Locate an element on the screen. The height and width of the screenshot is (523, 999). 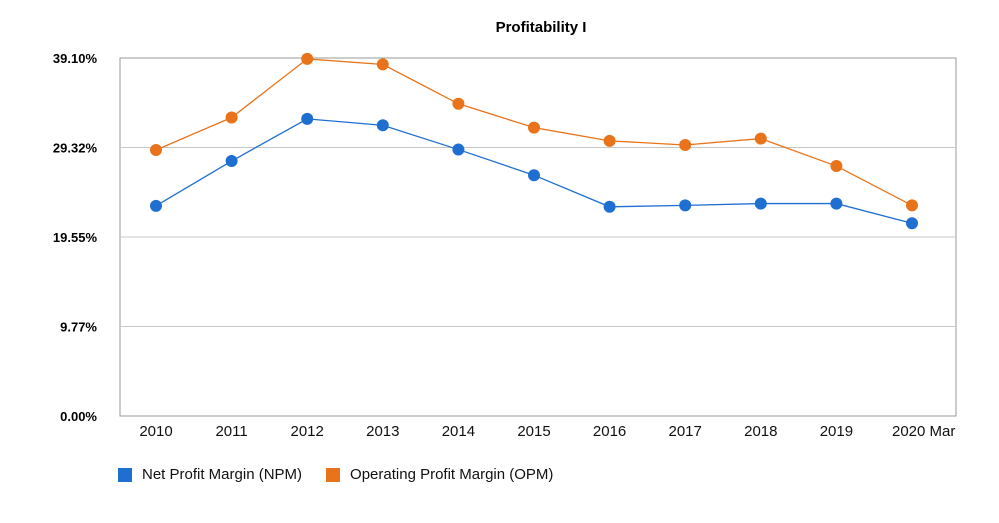
x-tick-label: 2015 is located at coordinates (533, 431).